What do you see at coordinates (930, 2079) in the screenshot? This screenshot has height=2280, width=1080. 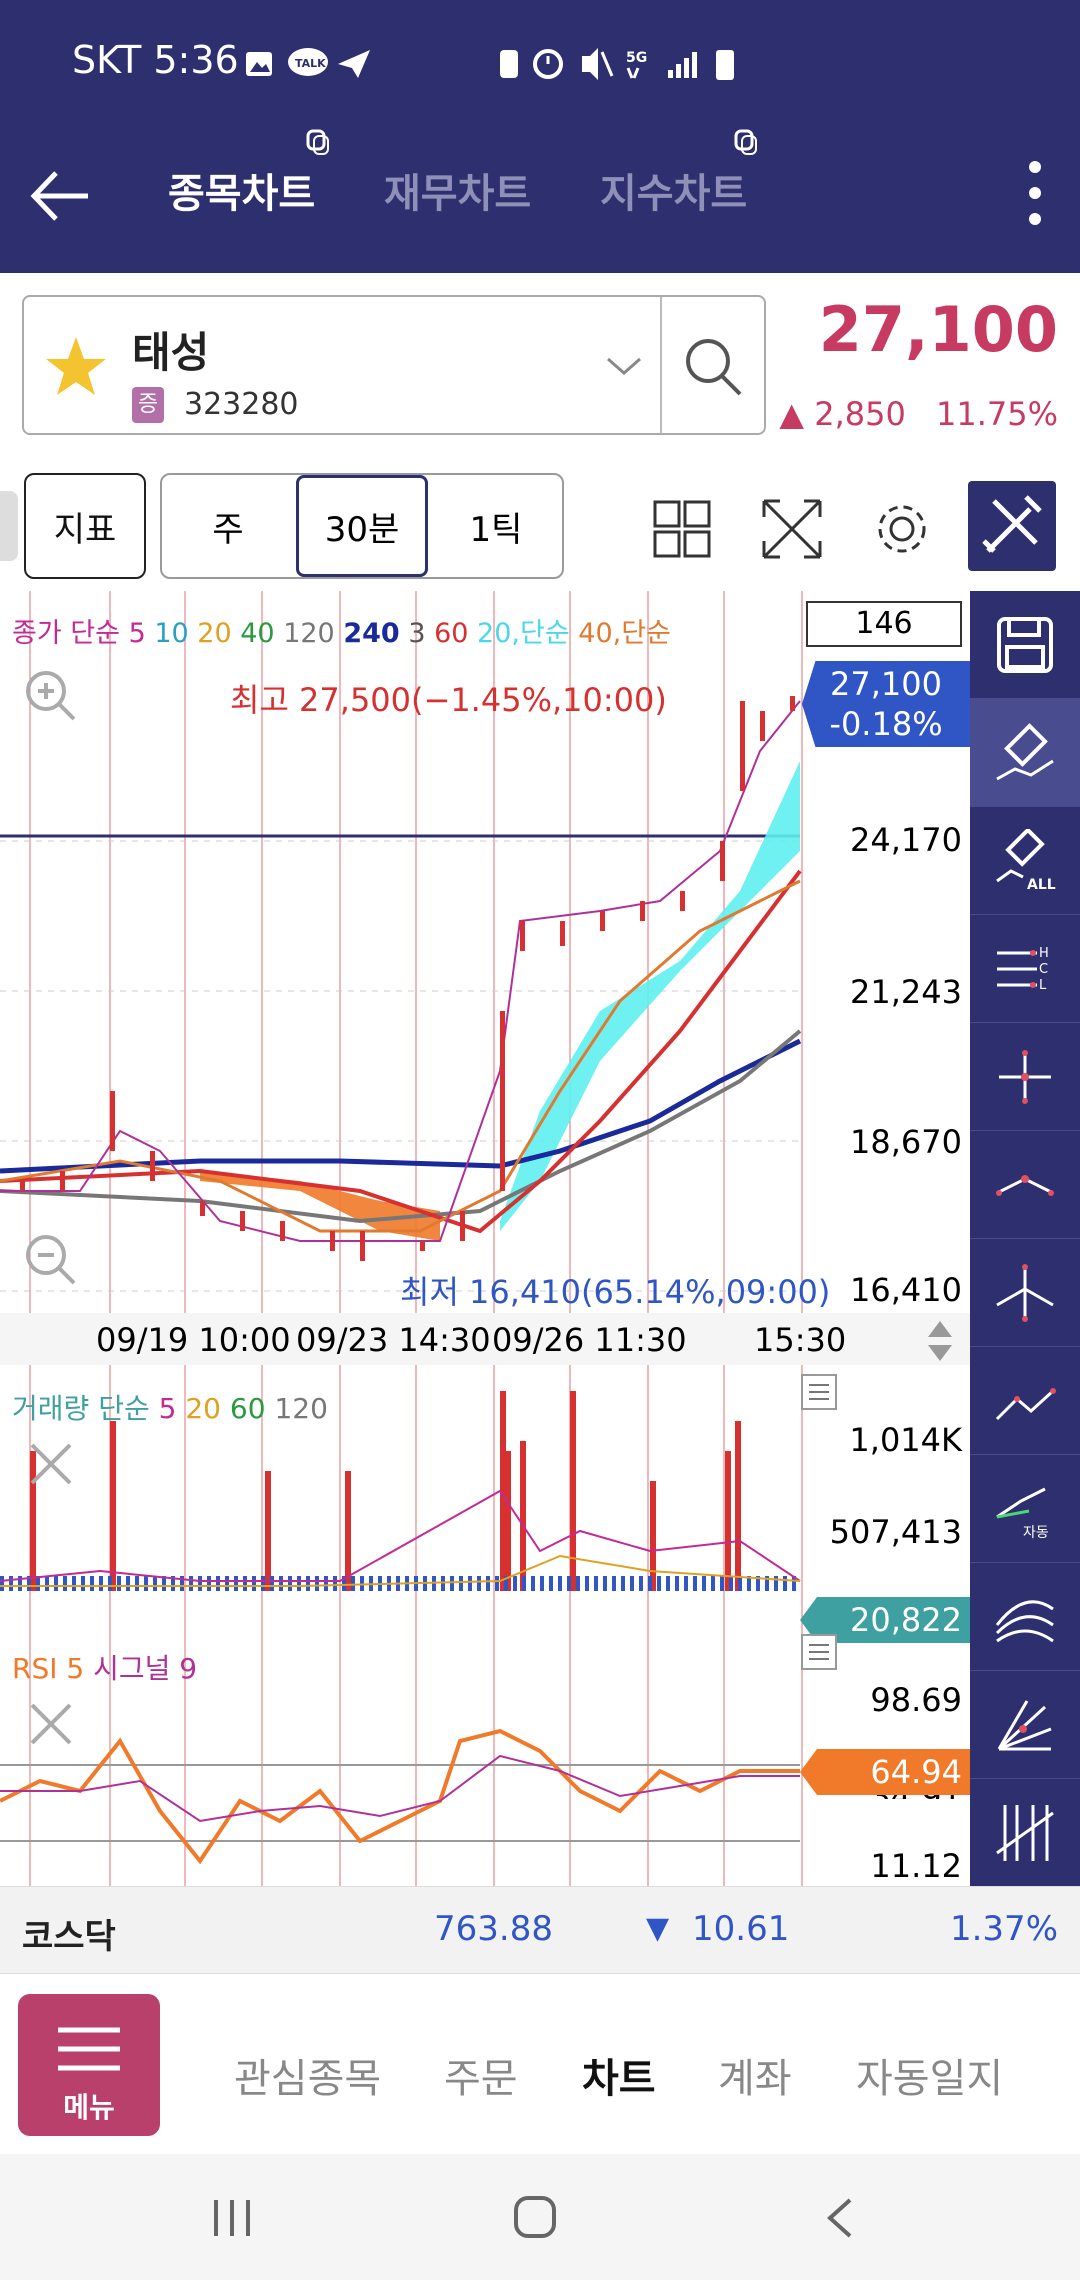 I see `nav-auto-journal: 자동일지` at bounding box center [930, 2079].